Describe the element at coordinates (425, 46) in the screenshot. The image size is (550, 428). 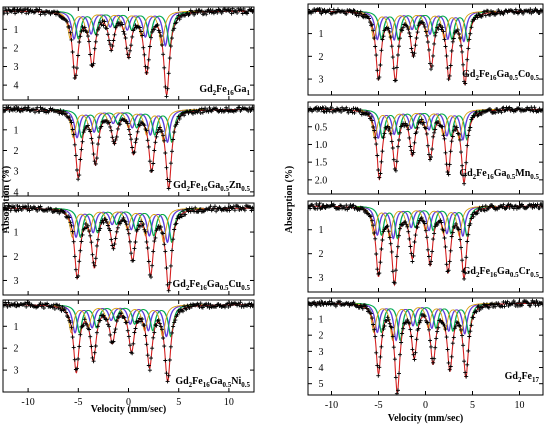
I see `plot-area` at that location.